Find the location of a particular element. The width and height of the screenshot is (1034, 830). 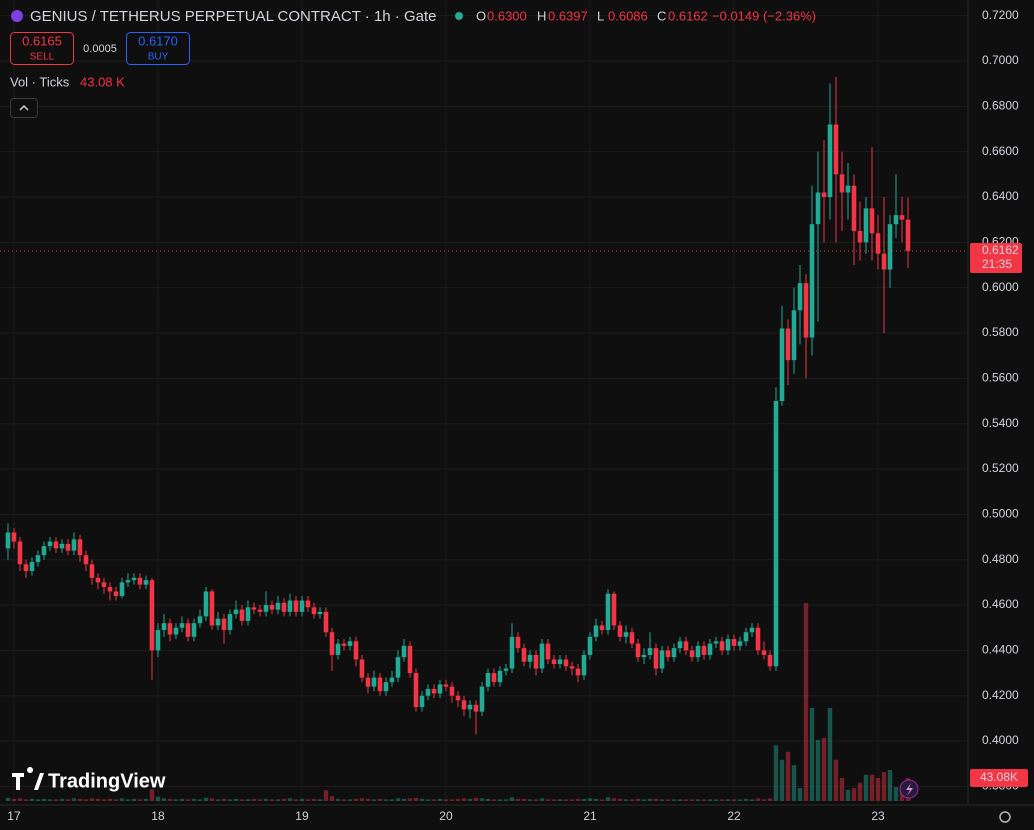

collapse-button is located at coordinates (24, 108).